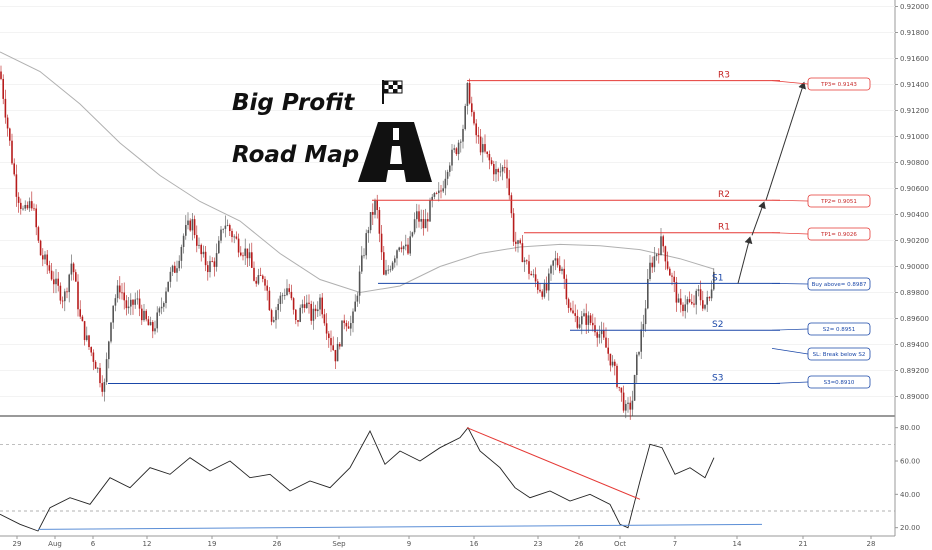 The height and width of the screenshot is (550, 932). Describe the element at coordinates (914, 111) in the screenshot. I see `price-tick-label: 0.91200` at that location.